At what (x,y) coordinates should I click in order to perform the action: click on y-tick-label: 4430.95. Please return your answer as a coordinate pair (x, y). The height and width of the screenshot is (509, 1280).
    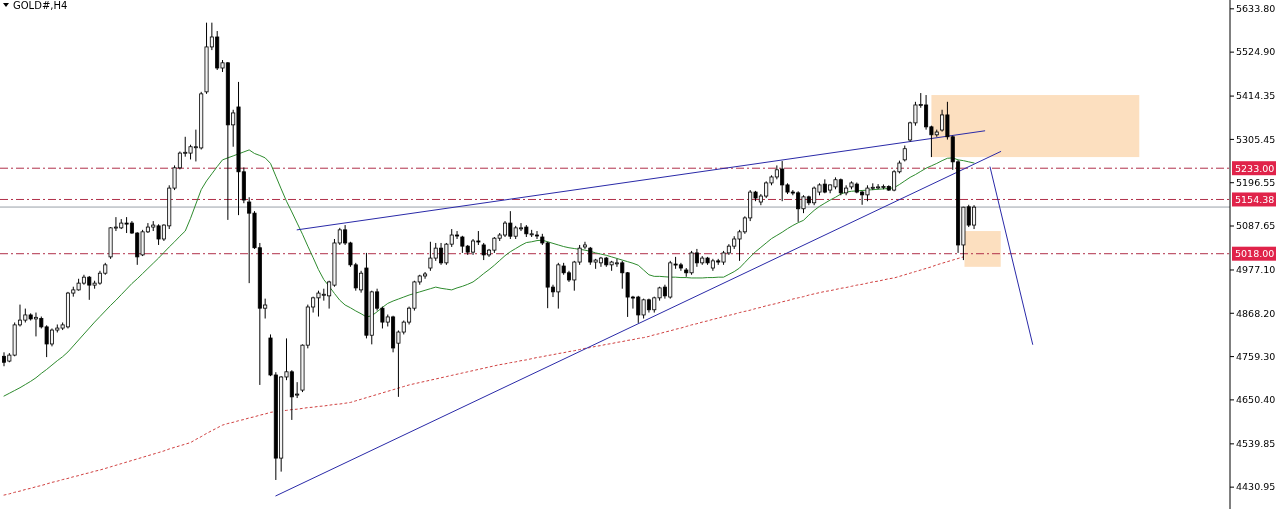
    Looking at the image, I should click on (1256, 487).